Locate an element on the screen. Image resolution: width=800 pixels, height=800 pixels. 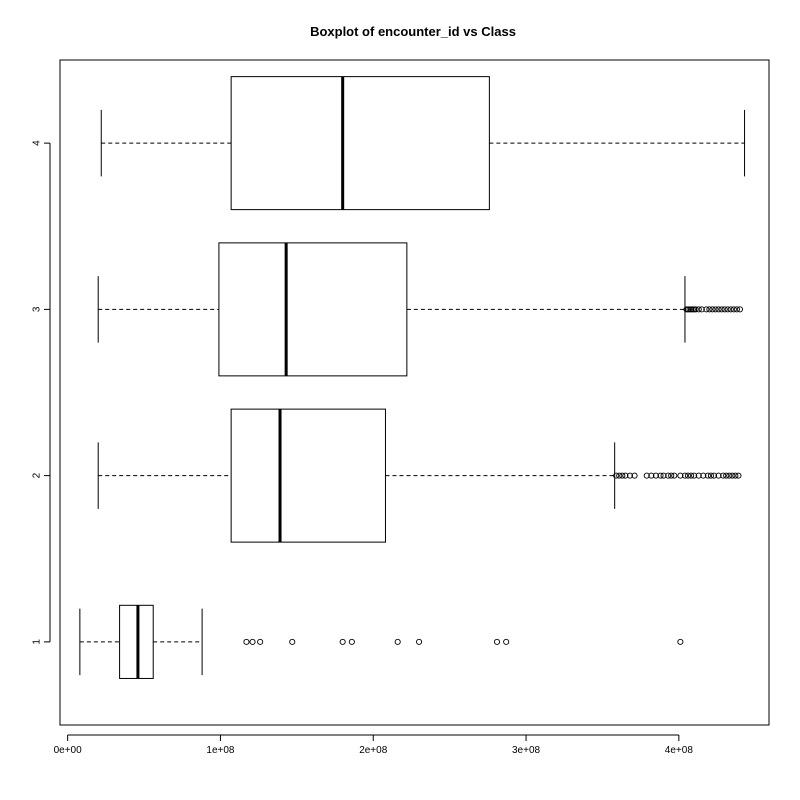
y-tick-label: 2 is located at coordinates (37, 475).